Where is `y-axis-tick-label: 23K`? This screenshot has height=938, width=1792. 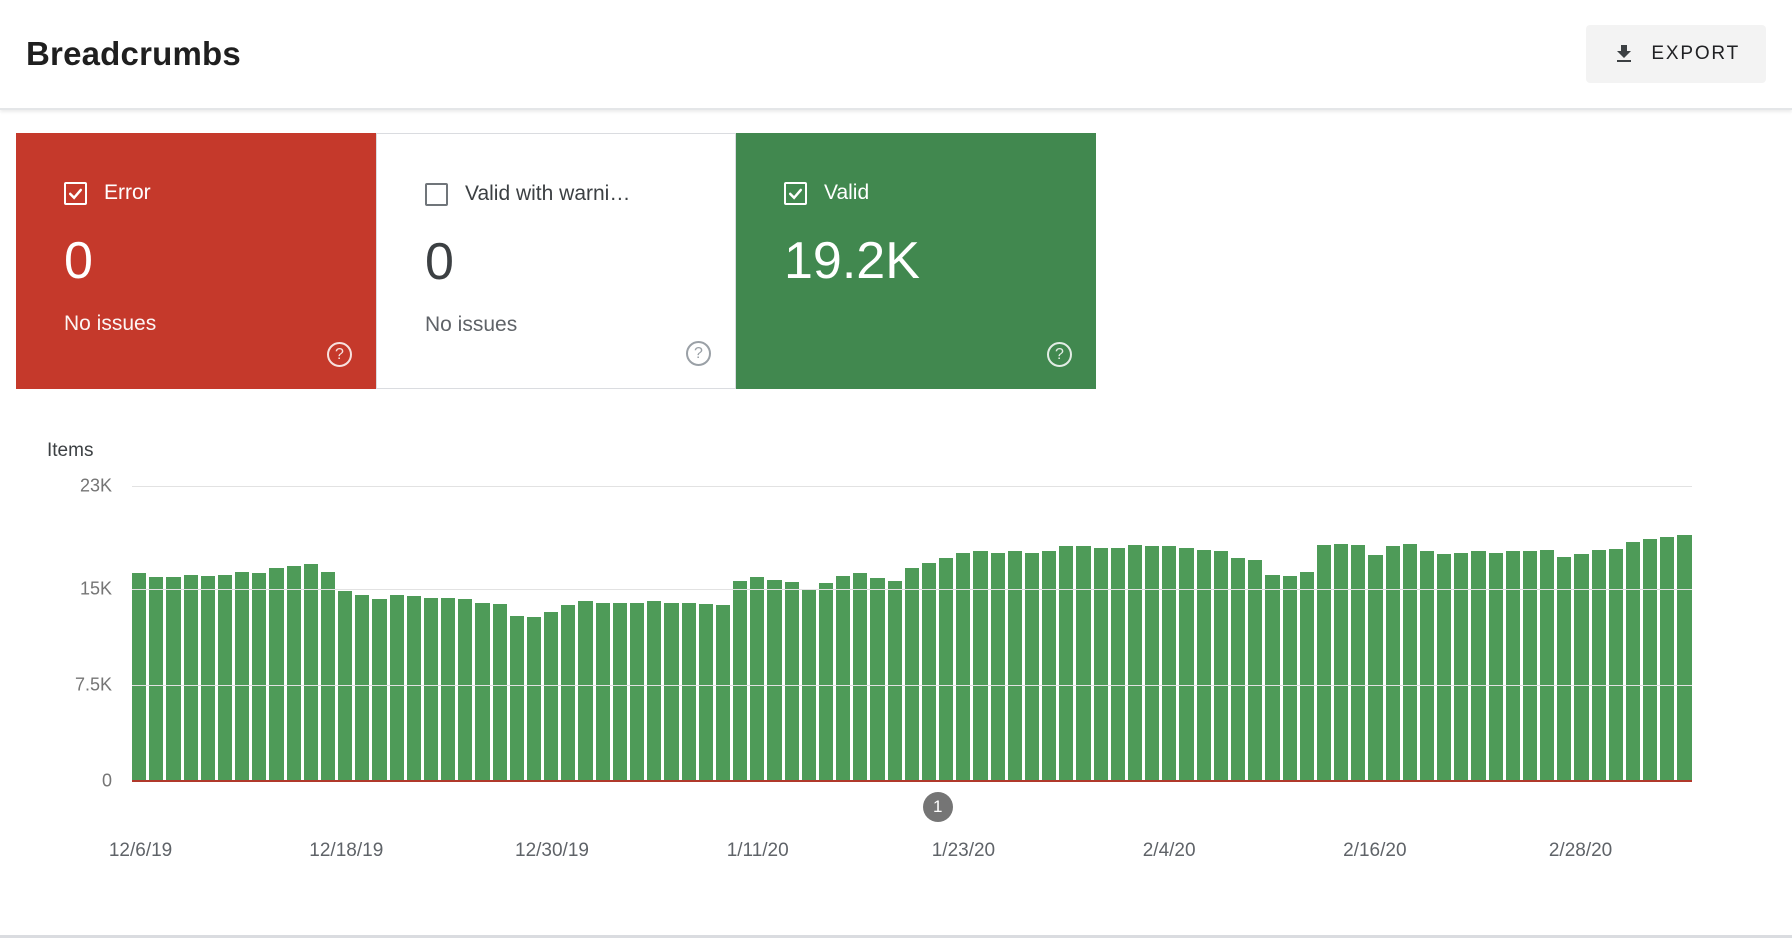 y-axis-tick-label: 23K is located at coordinates (95, 485).